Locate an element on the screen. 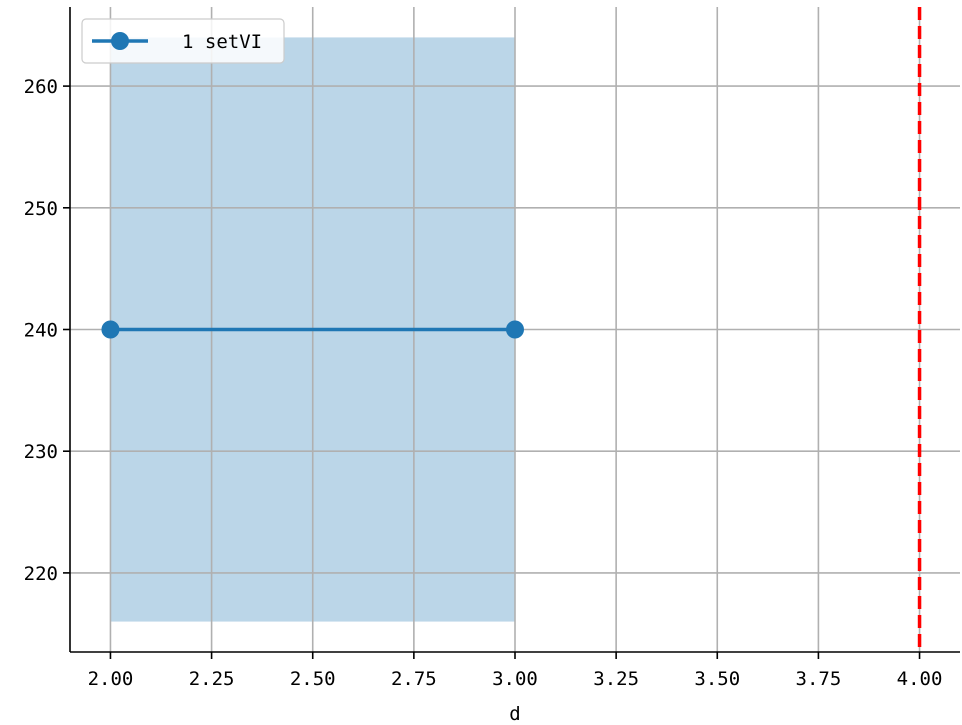 The image size is (962, 725). legend-box is located at coordinates (183, 41).